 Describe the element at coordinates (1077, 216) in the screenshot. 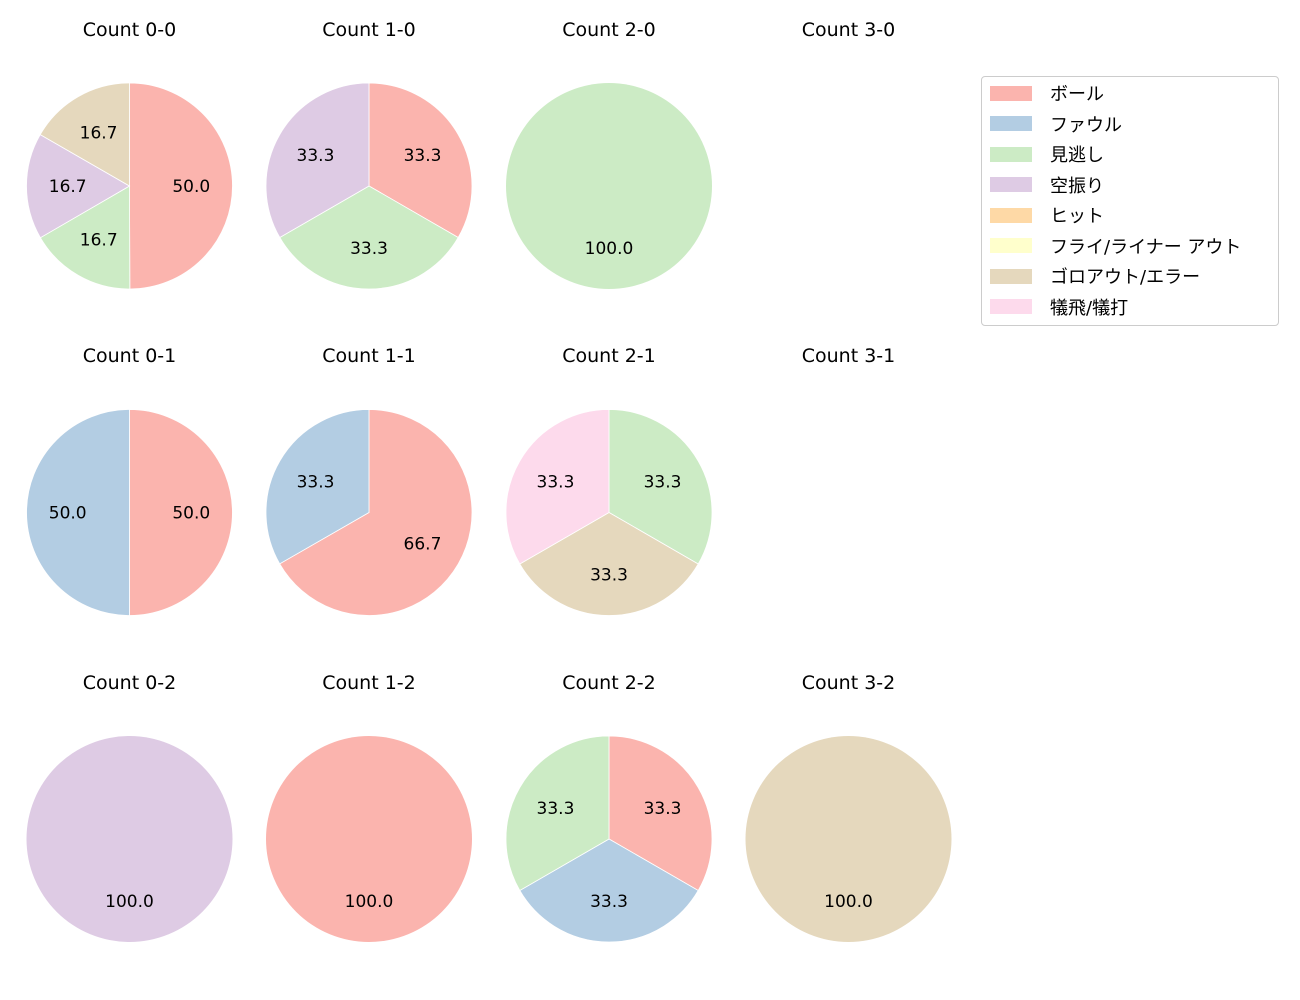

I see `legend-label: ヒット` at that location.